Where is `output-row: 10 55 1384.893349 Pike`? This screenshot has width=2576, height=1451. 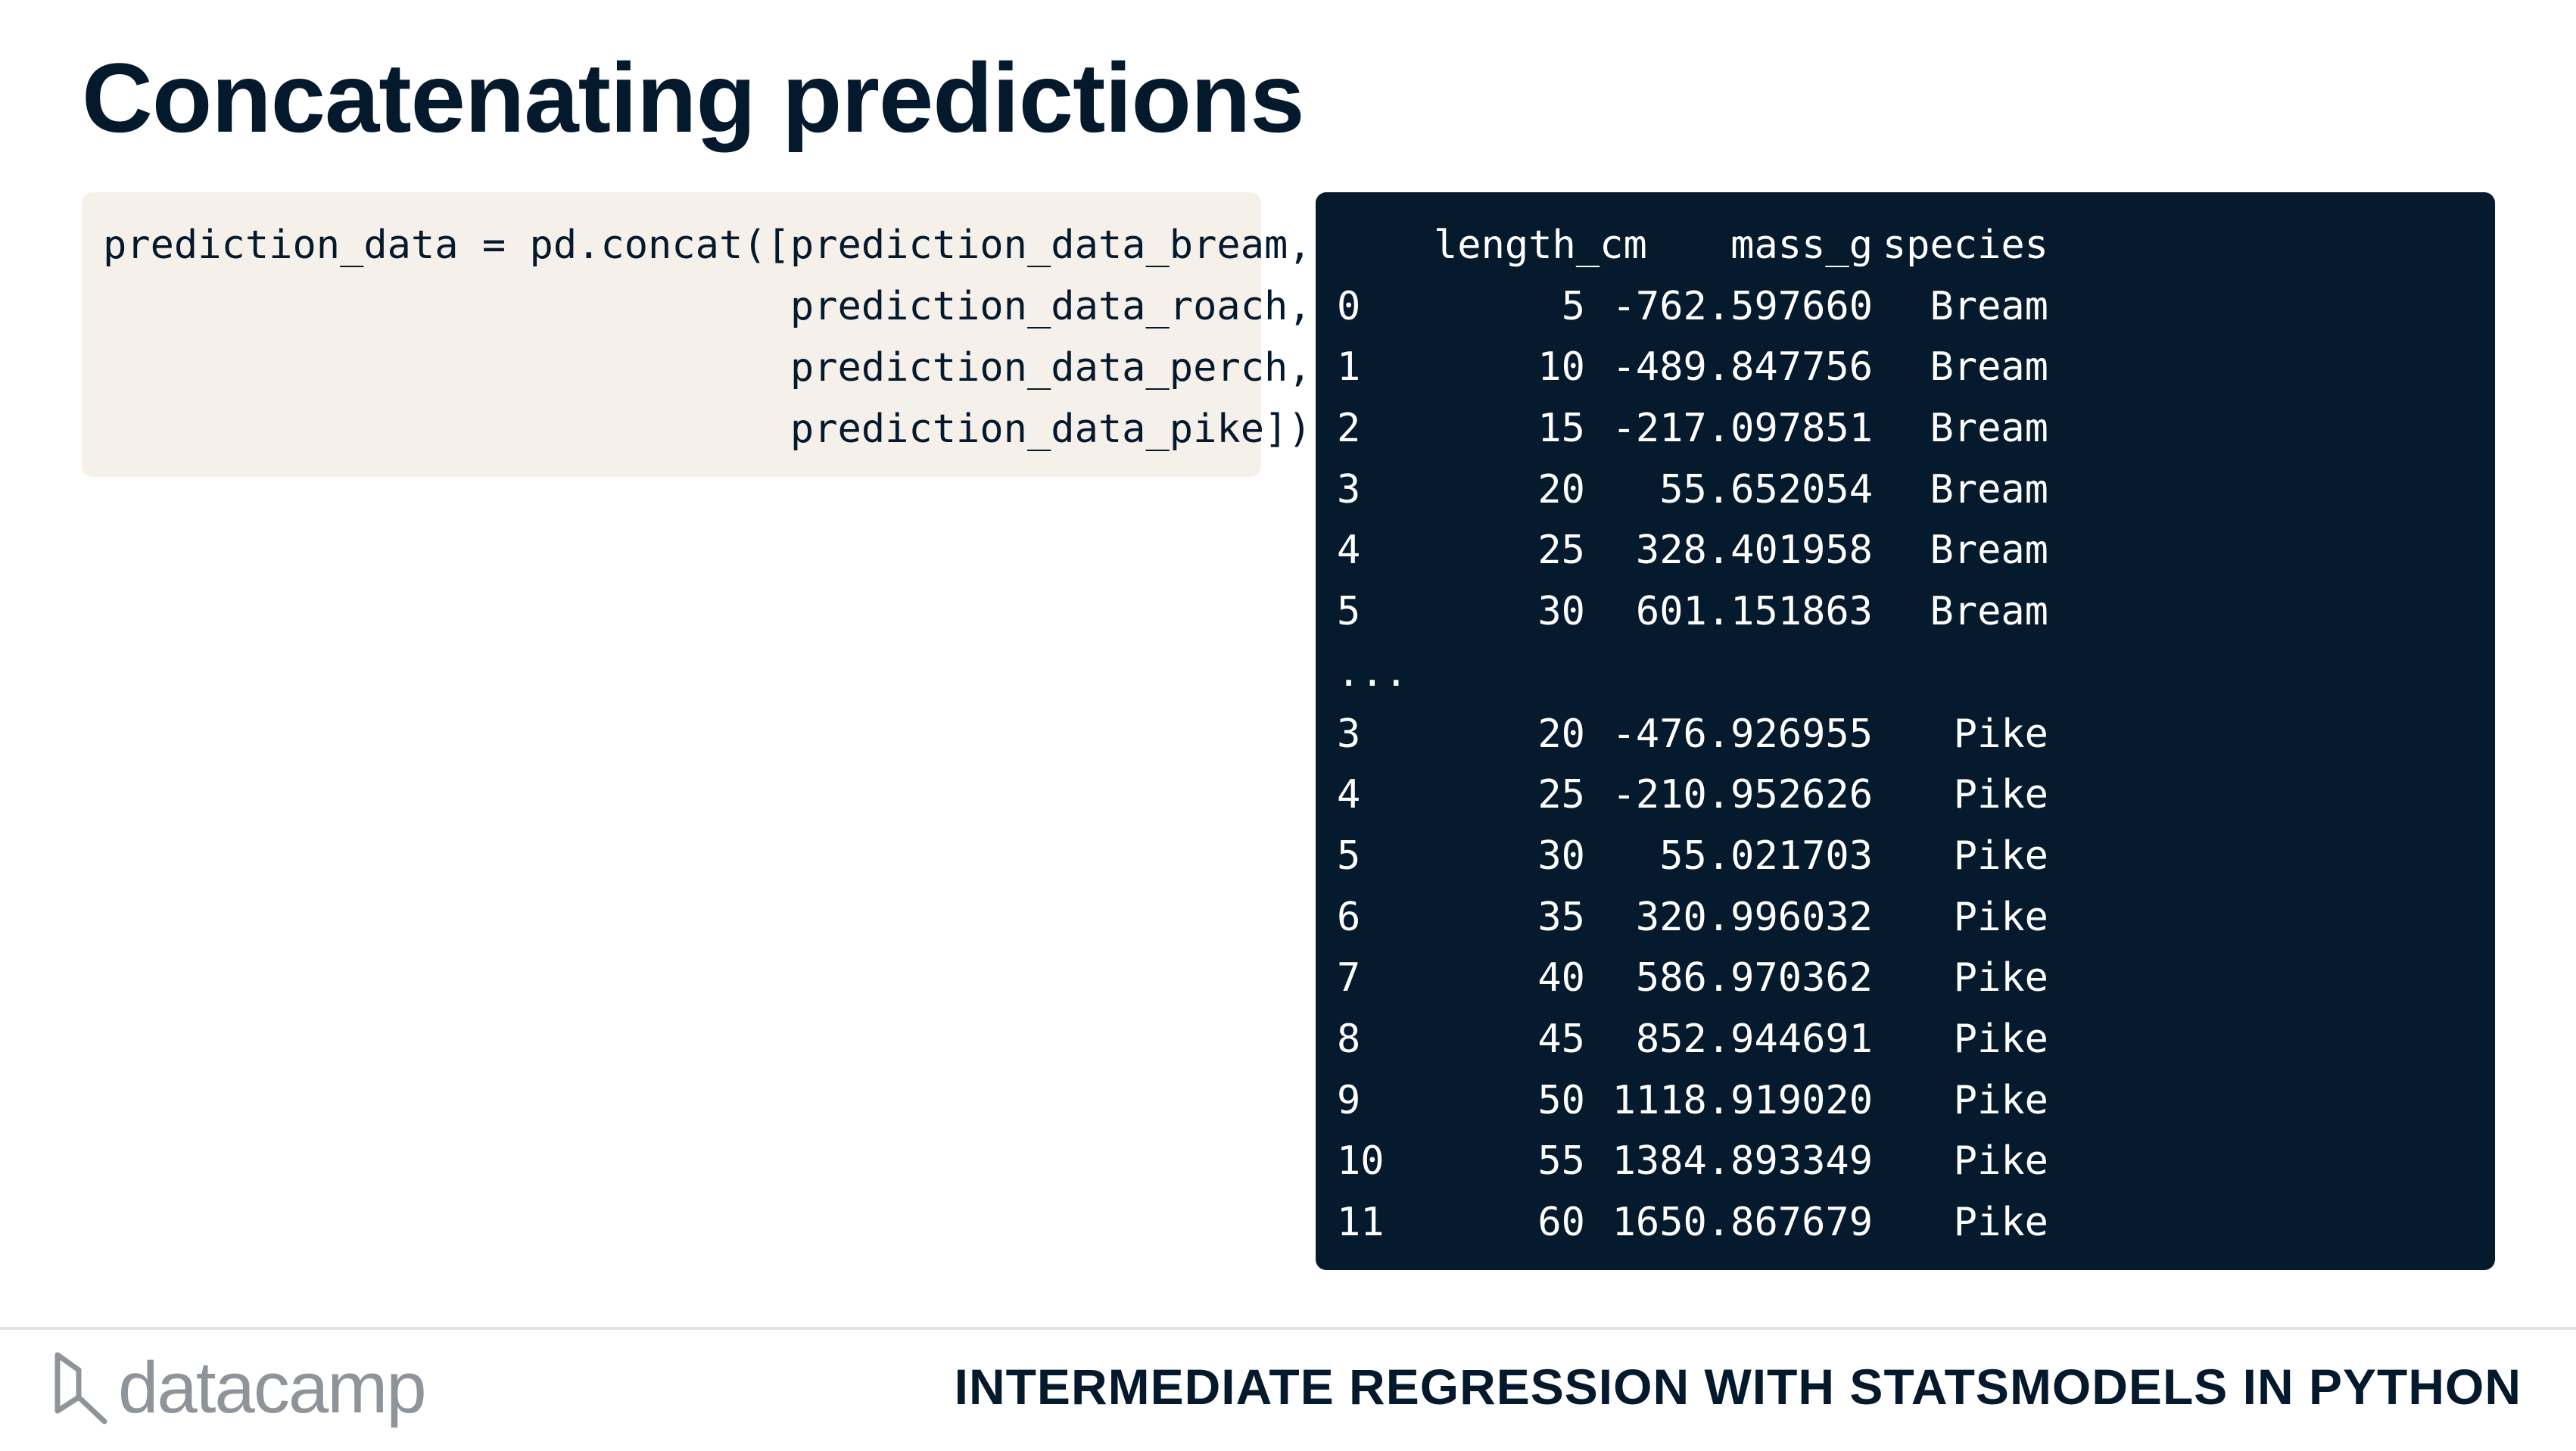 output-row: 10 55 1384.893349 Pike is located at coordinates (1916, 1161).